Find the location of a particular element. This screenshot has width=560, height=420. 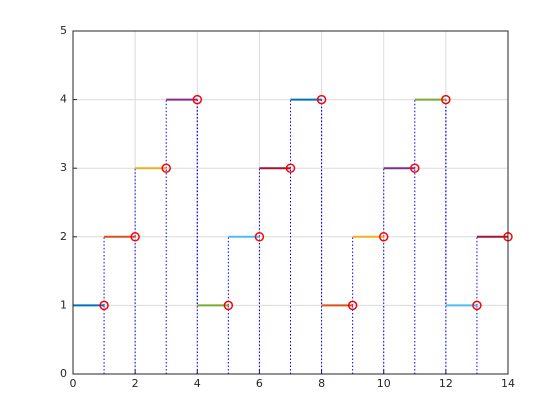

x-tick-label: 4 is located at coordinates (197, 383).